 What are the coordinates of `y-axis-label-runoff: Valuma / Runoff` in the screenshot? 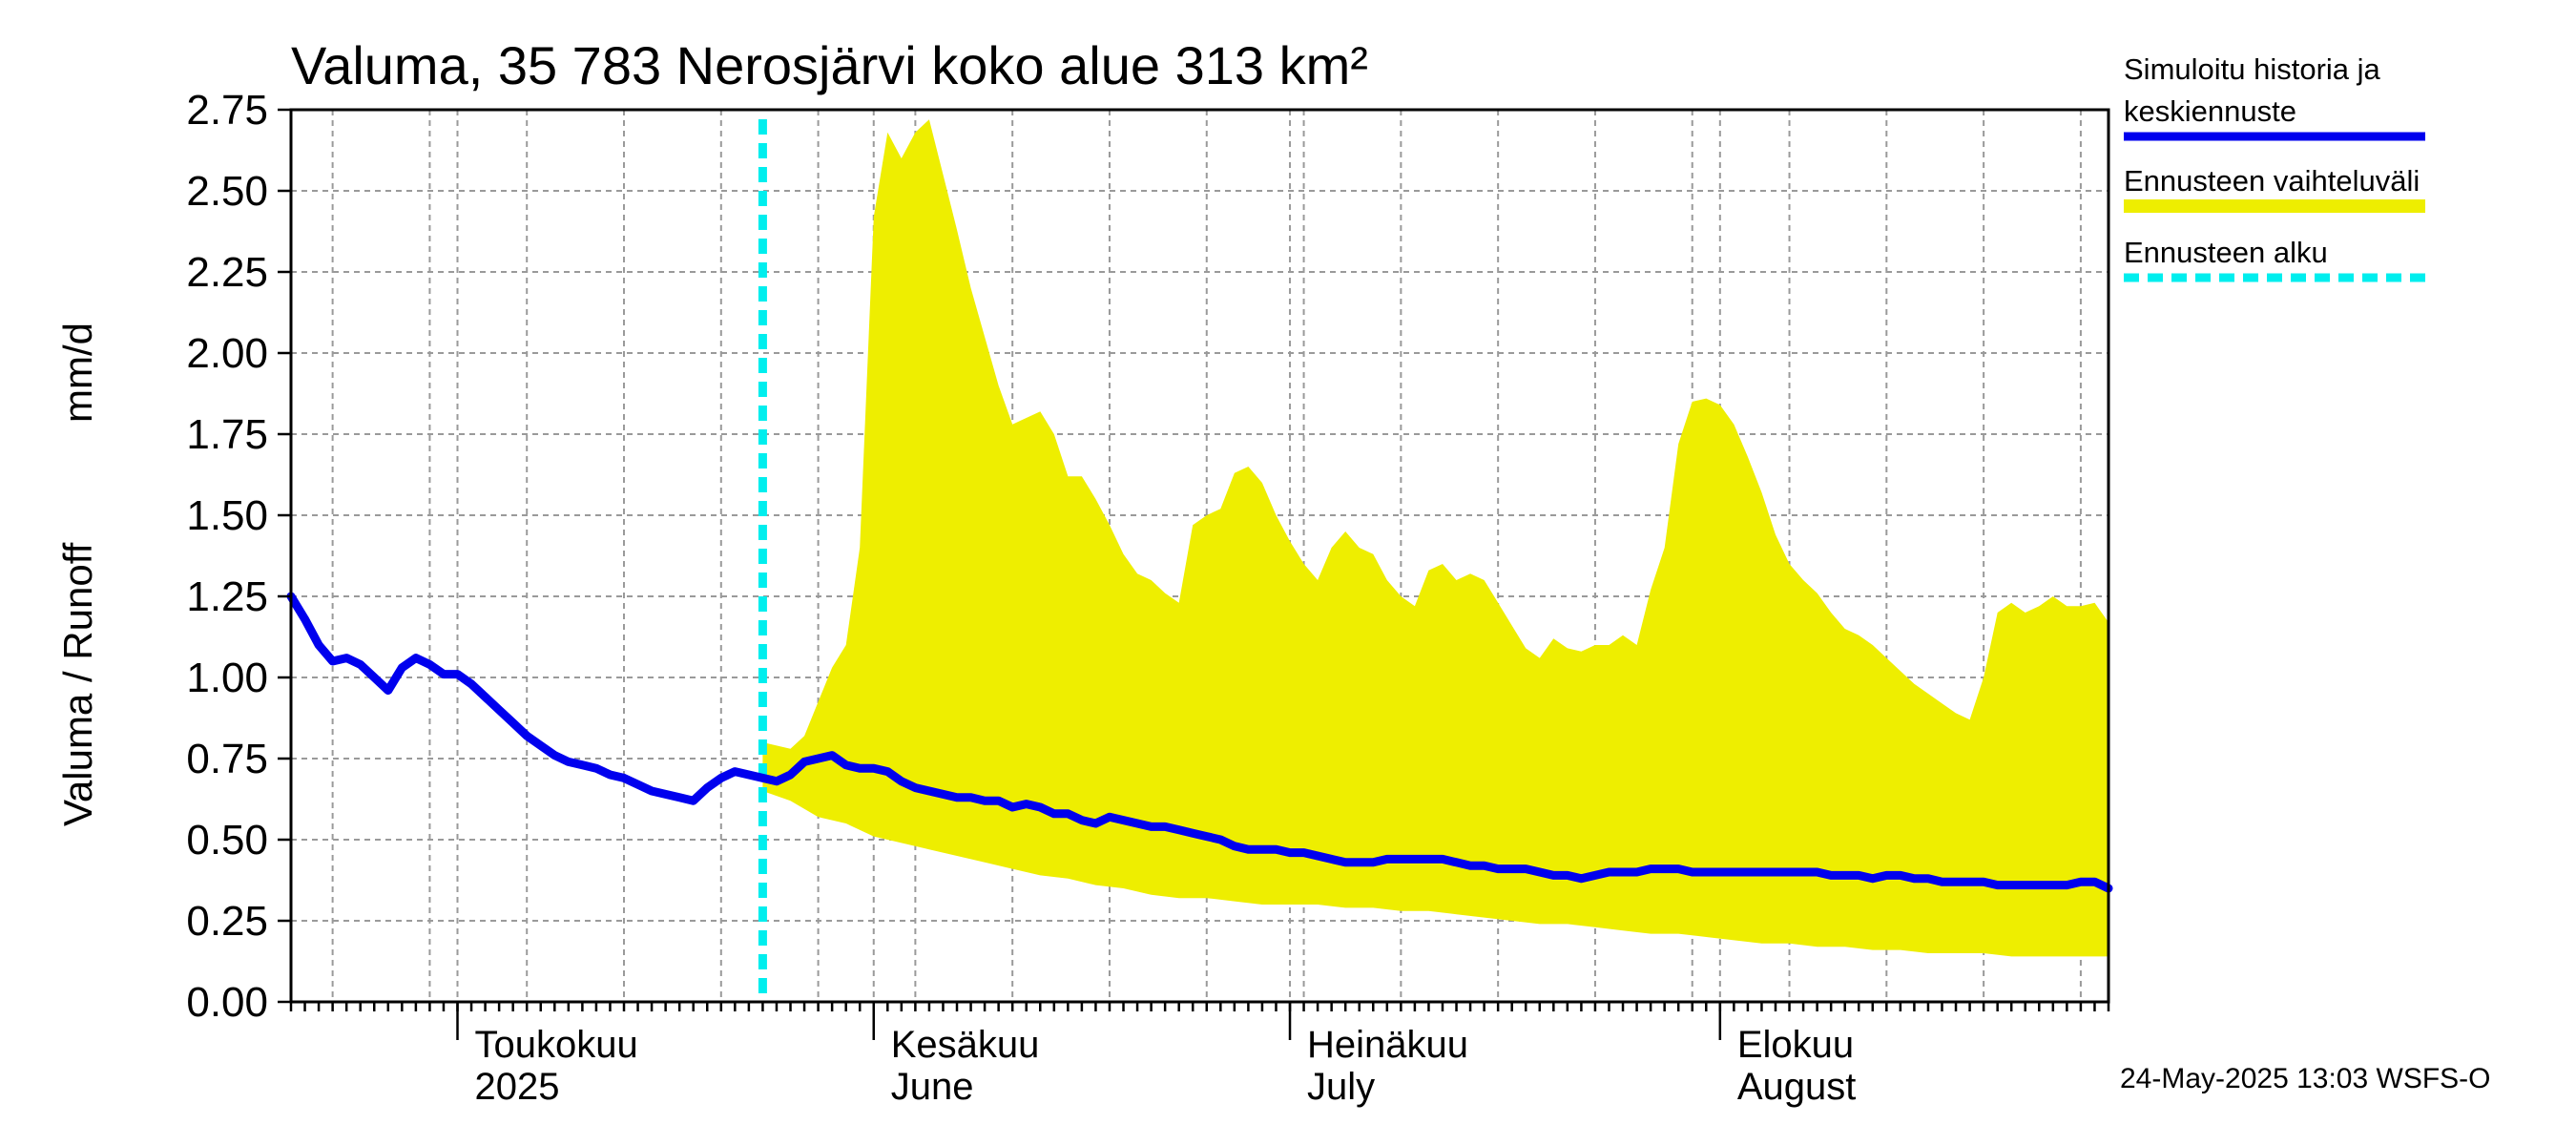 It's located at (77, 684).